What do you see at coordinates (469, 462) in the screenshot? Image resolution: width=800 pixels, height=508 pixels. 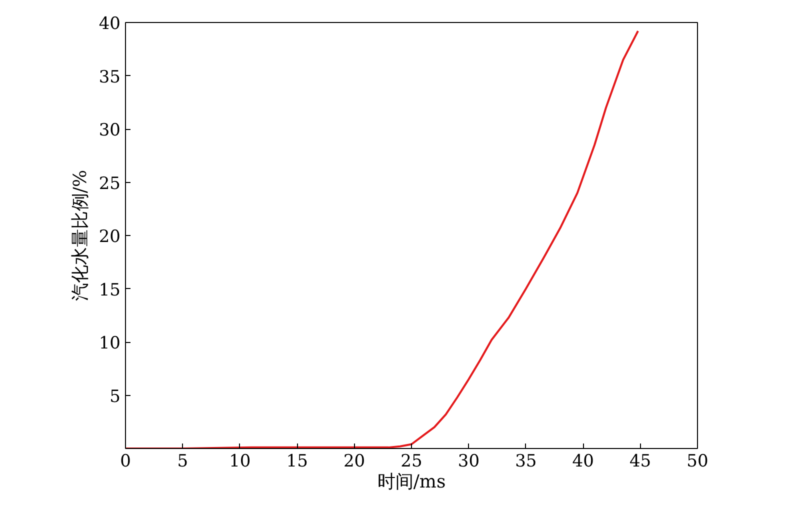 I see `x-tick-label: 30` at bounding box center [469, 462].